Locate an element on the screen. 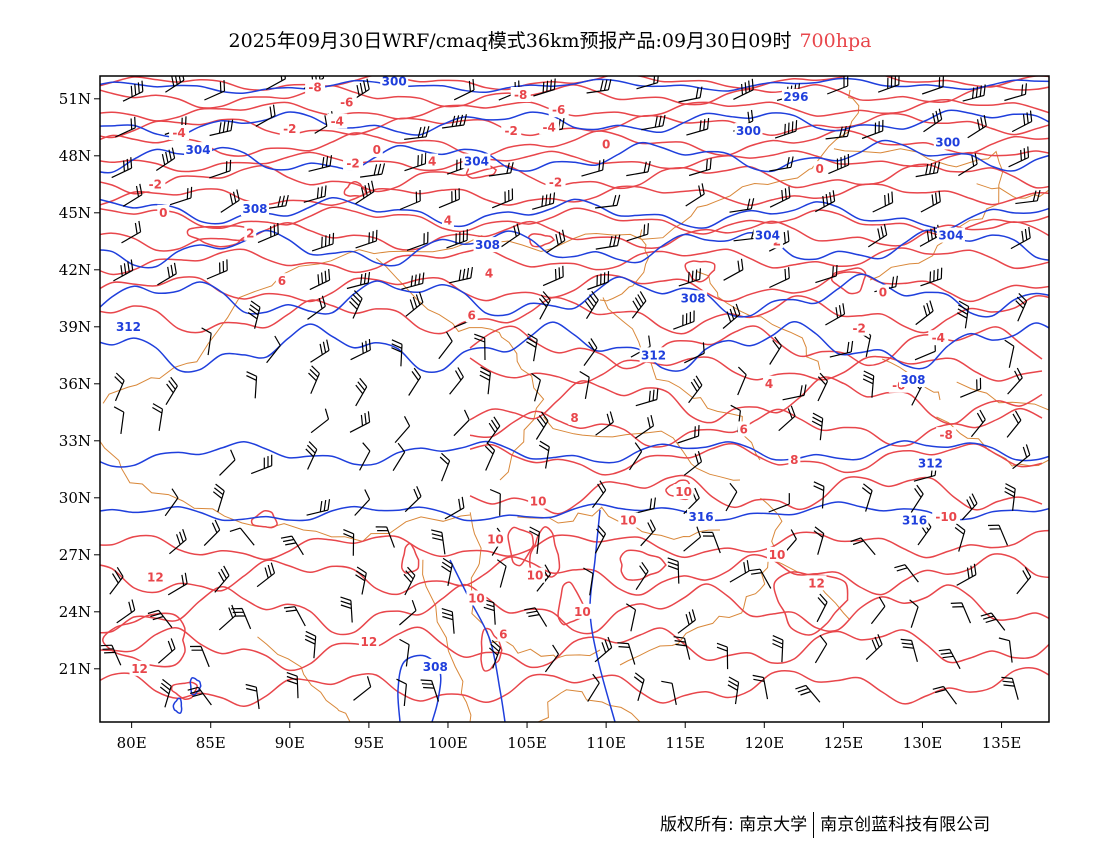 The width and height of the screenshot is (1100, 850). temperature-label: -10 is located at coordinates (946, 517).